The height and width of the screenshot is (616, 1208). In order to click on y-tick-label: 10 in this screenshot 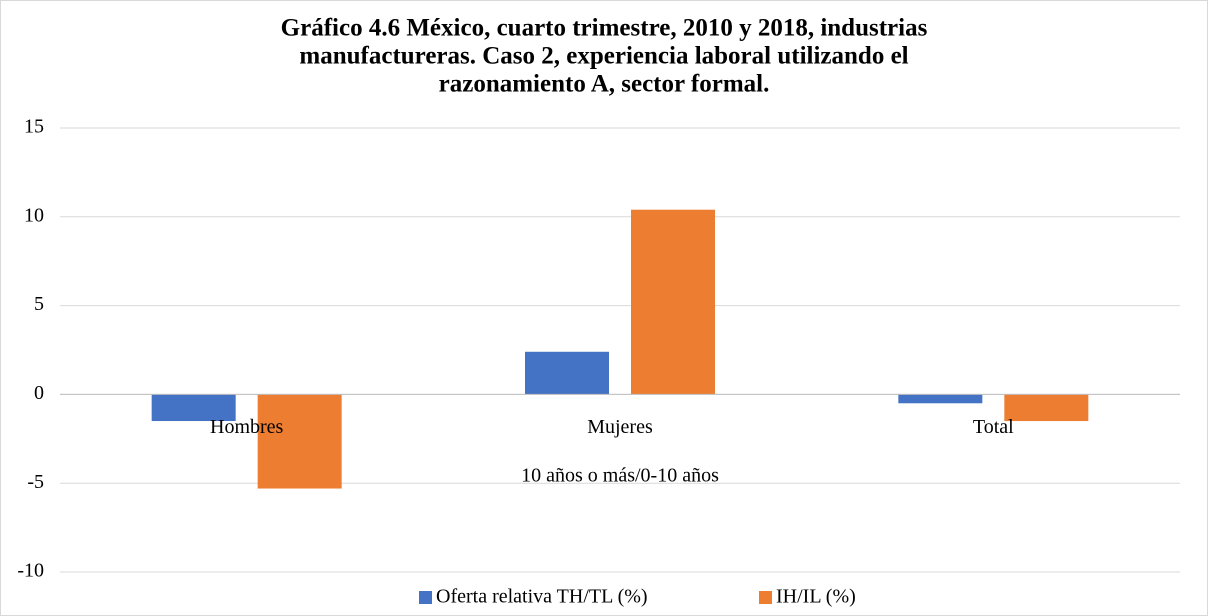, I will do `click(34, 215)`.